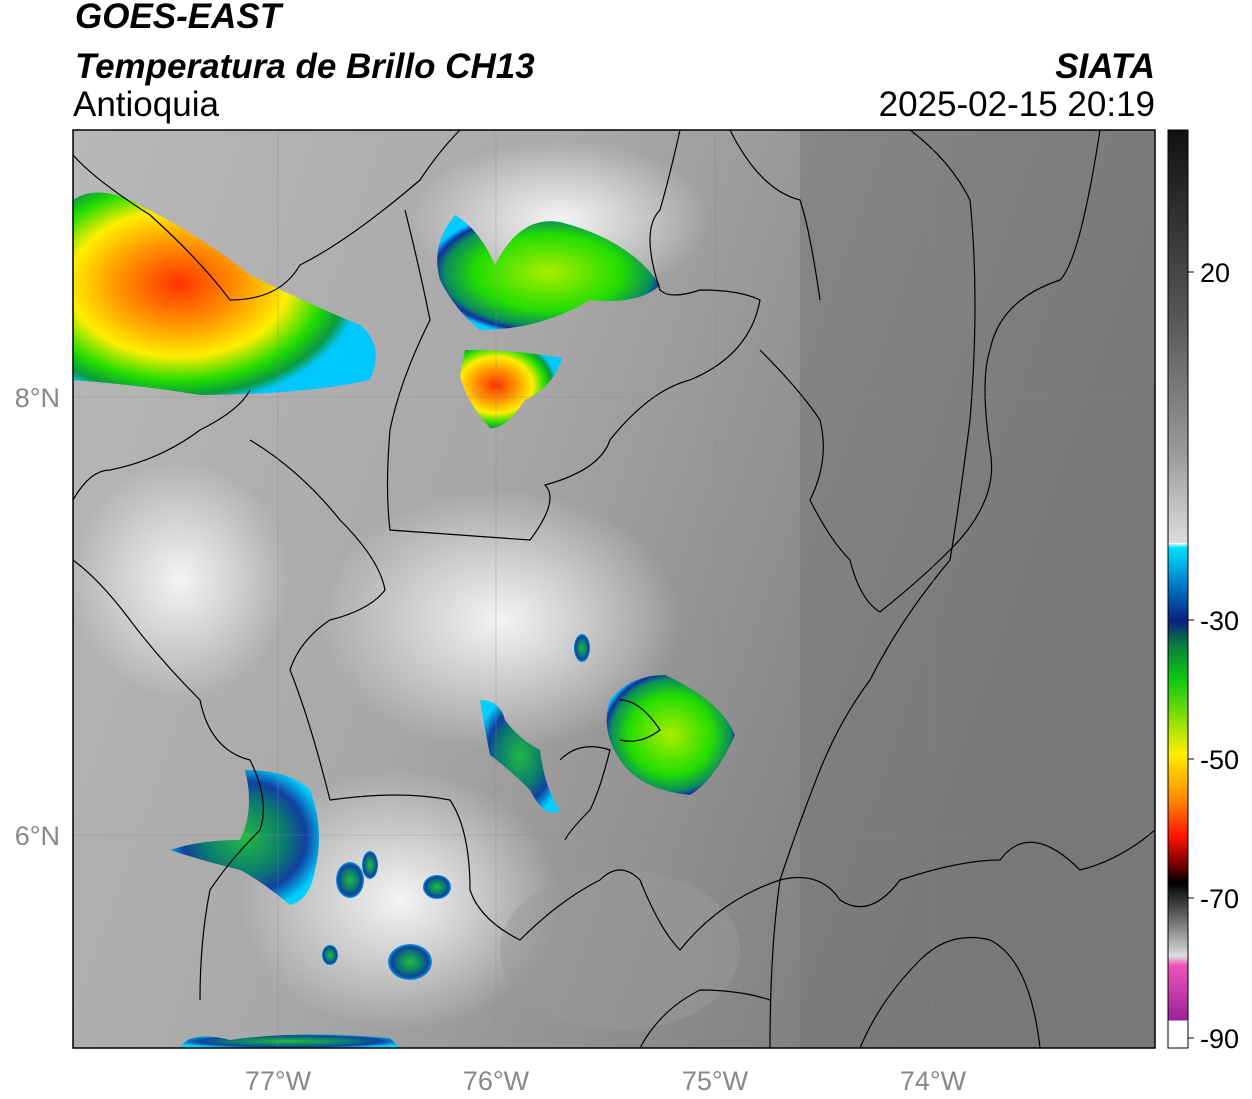 This screenshot has height=1099, width=1252. Describe the element at coordinates (1219, 760) in the screenshot. I see `colorbar-label: -50` at that location.